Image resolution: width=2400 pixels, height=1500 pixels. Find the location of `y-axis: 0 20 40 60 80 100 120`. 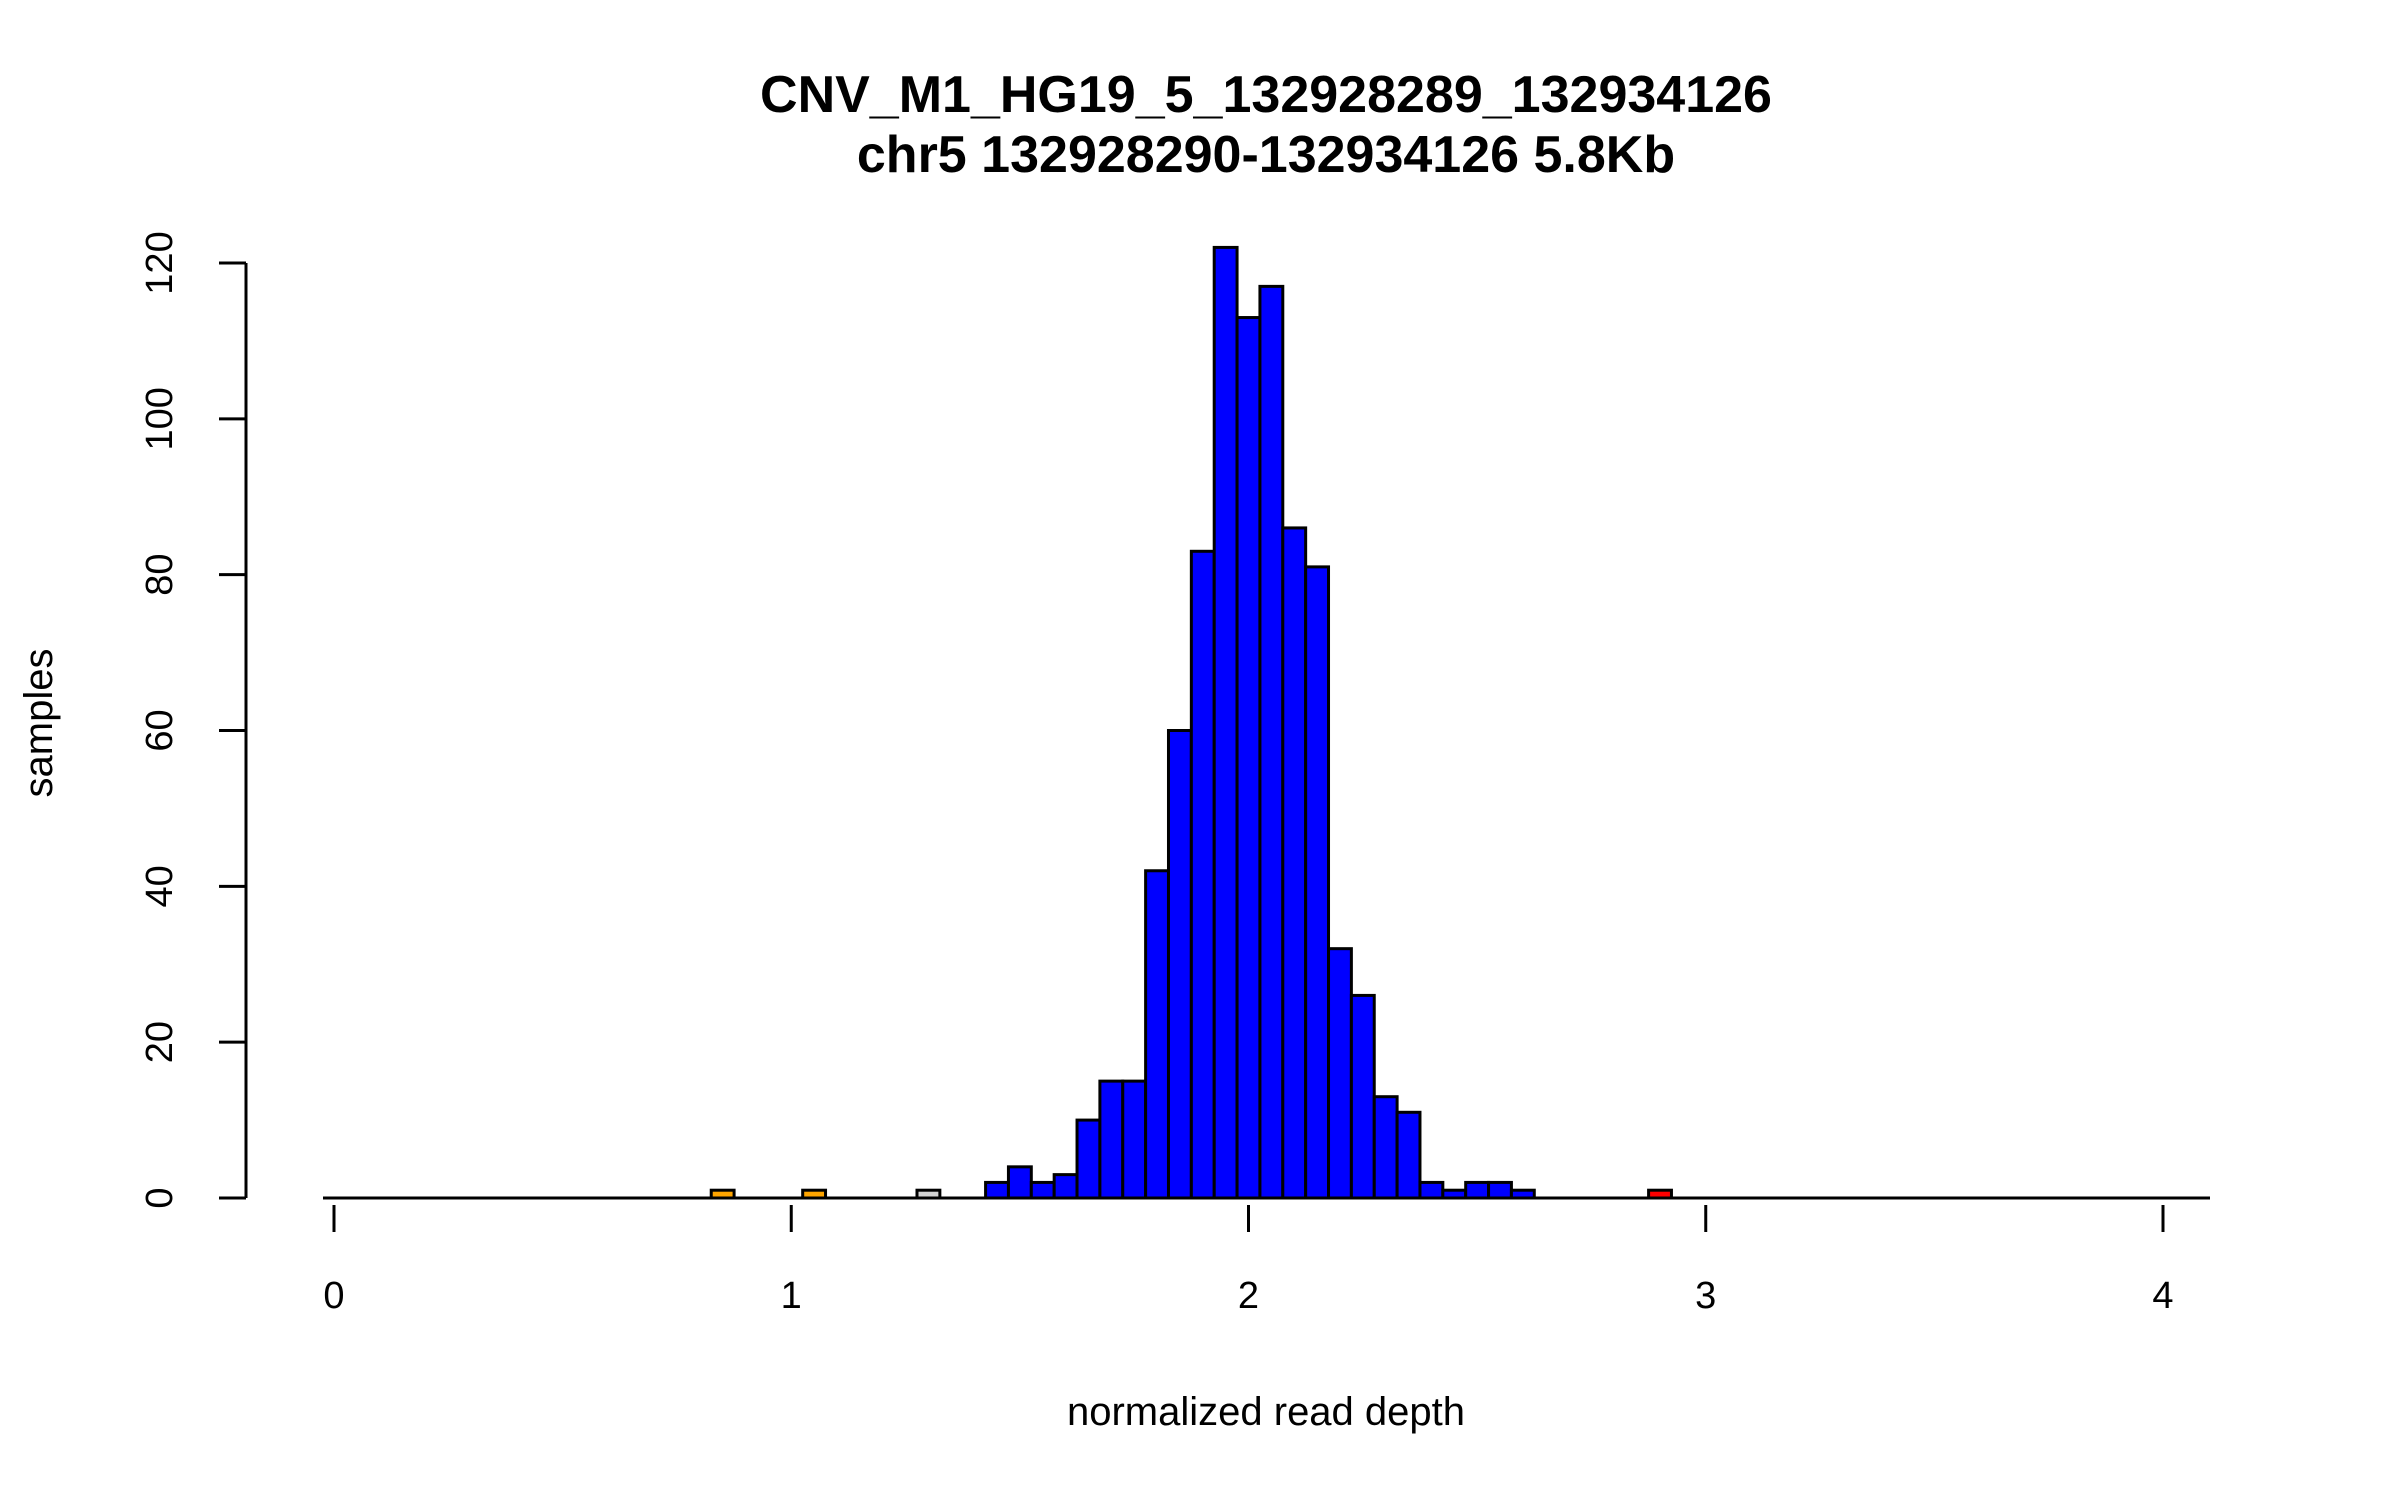

y-axis: 0 20 40 60 80 100 120 is located at coordinates (193, 720).